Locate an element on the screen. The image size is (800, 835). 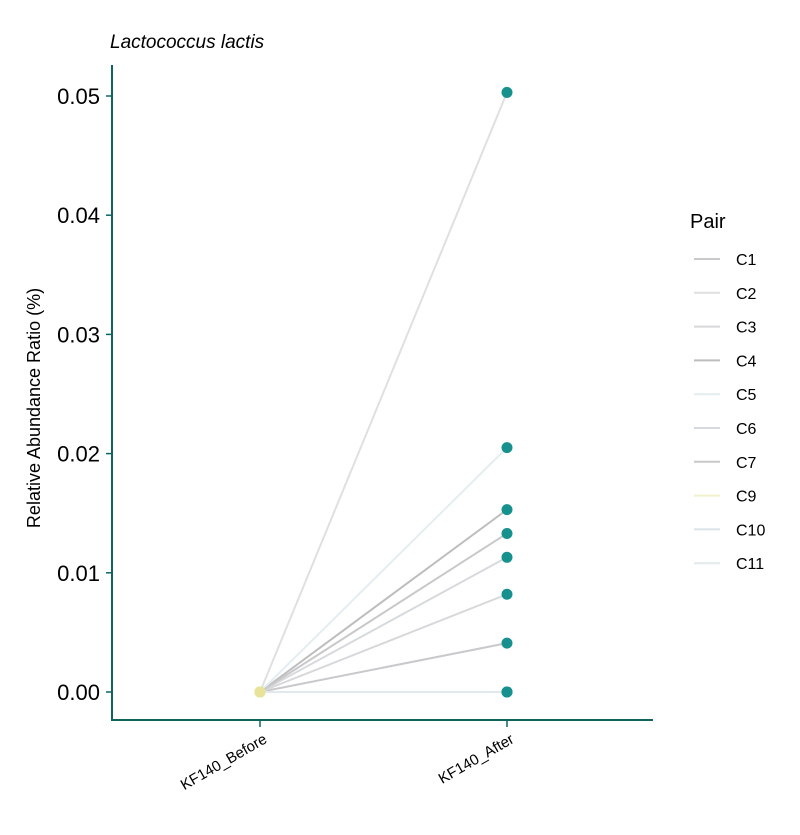
legend: C1 C2 C3 C4 C5 C6 C7 C9 C10 C11 is located at coordinates (729, 412).